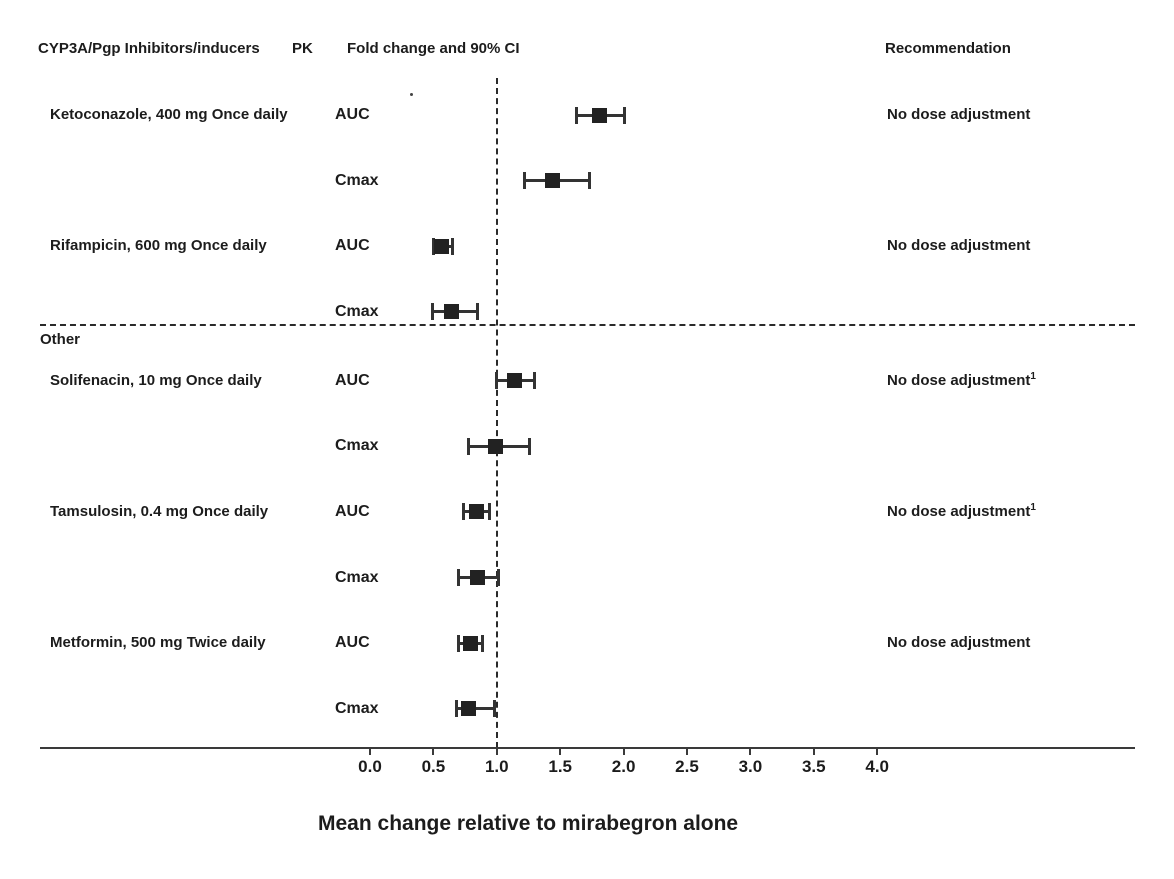 This screenshot has width=1174, height=879. I want to click on axis-tick-label: 2.0, so click(623, 766).